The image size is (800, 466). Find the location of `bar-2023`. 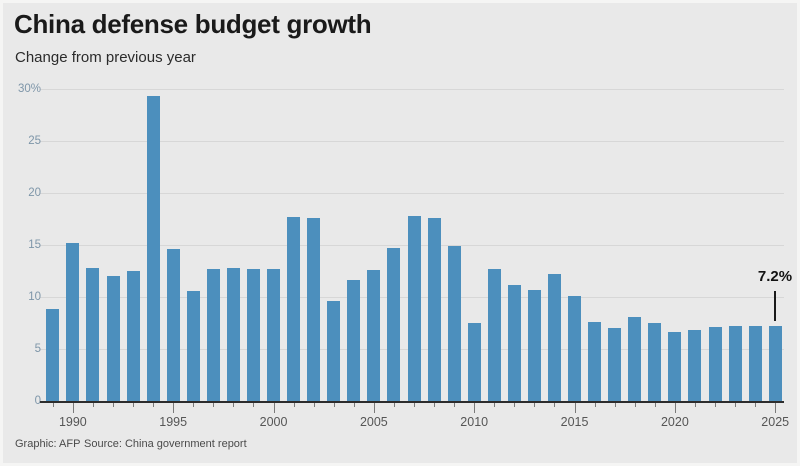

bar-2023 is located at coordinates (735, 363).